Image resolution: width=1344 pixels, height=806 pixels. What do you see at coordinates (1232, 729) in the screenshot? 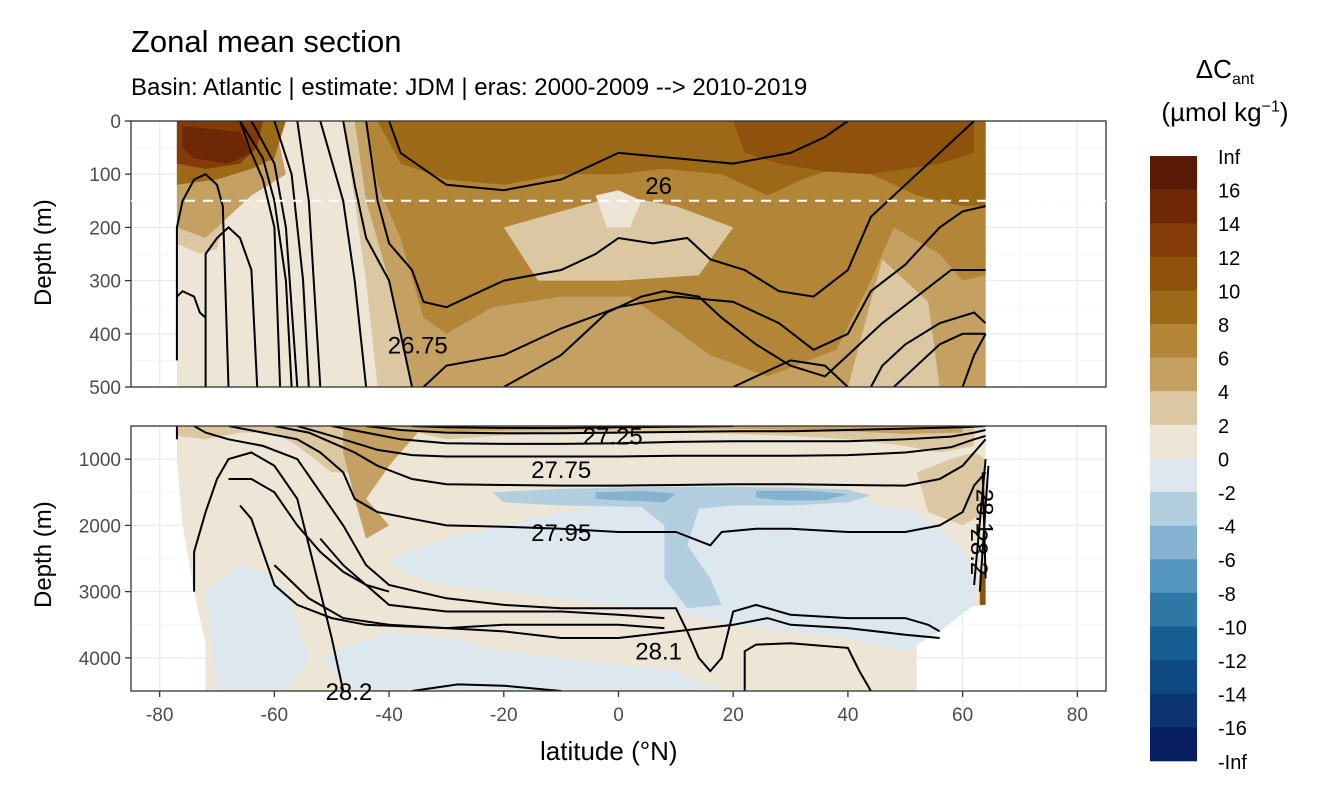
I see `legend-label: -16` at bounding box center [1232, 729].